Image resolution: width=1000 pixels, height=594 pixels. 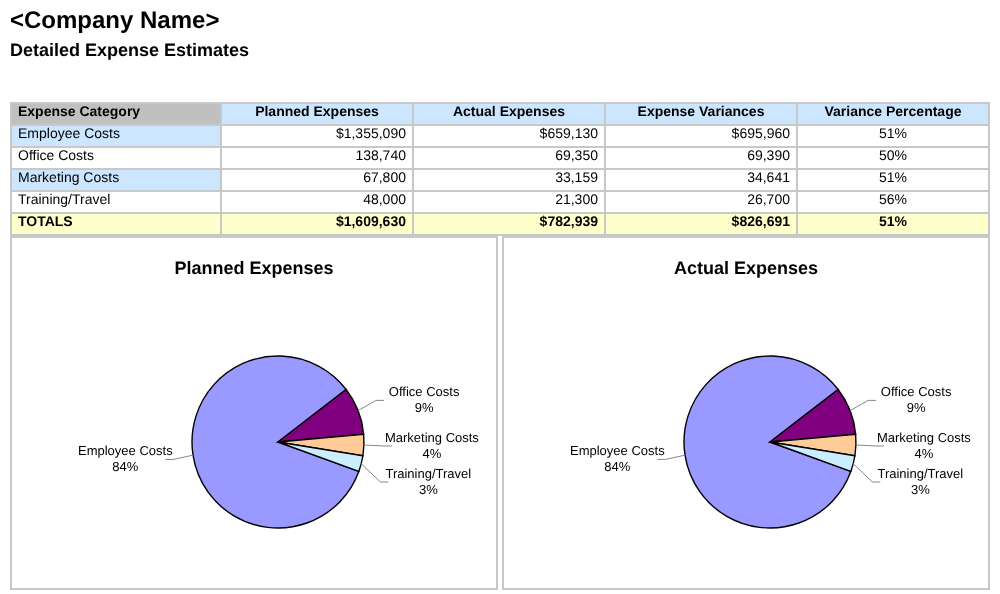 What do you see at coordinates (130, 50) in the screenshot?
I see `text: Detailed Expense Estimates` at bounding box center [130, 50].